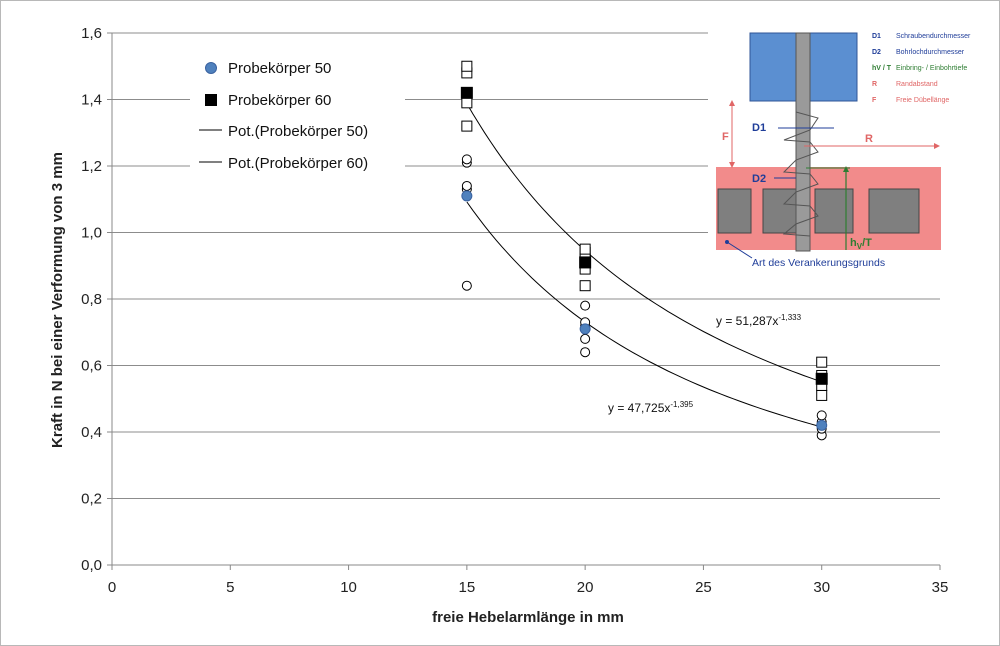 The image size is (1000, 646). Describe the element at coordinates (298, 131) in the screenshot. I see `legend-label-trend-50: Pot.(Probekörper 50)` at that location.